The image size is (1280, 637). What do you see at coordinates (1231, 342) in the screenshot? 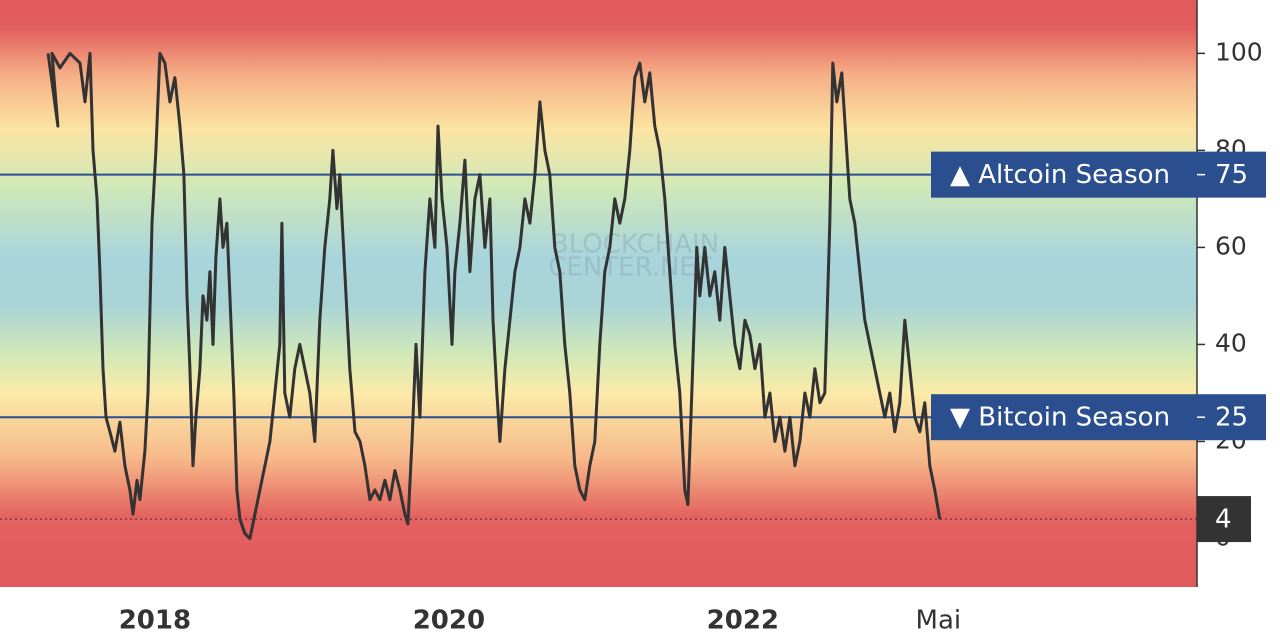
I see `y-tick-label: 40` at bounding box center [1231, 342].